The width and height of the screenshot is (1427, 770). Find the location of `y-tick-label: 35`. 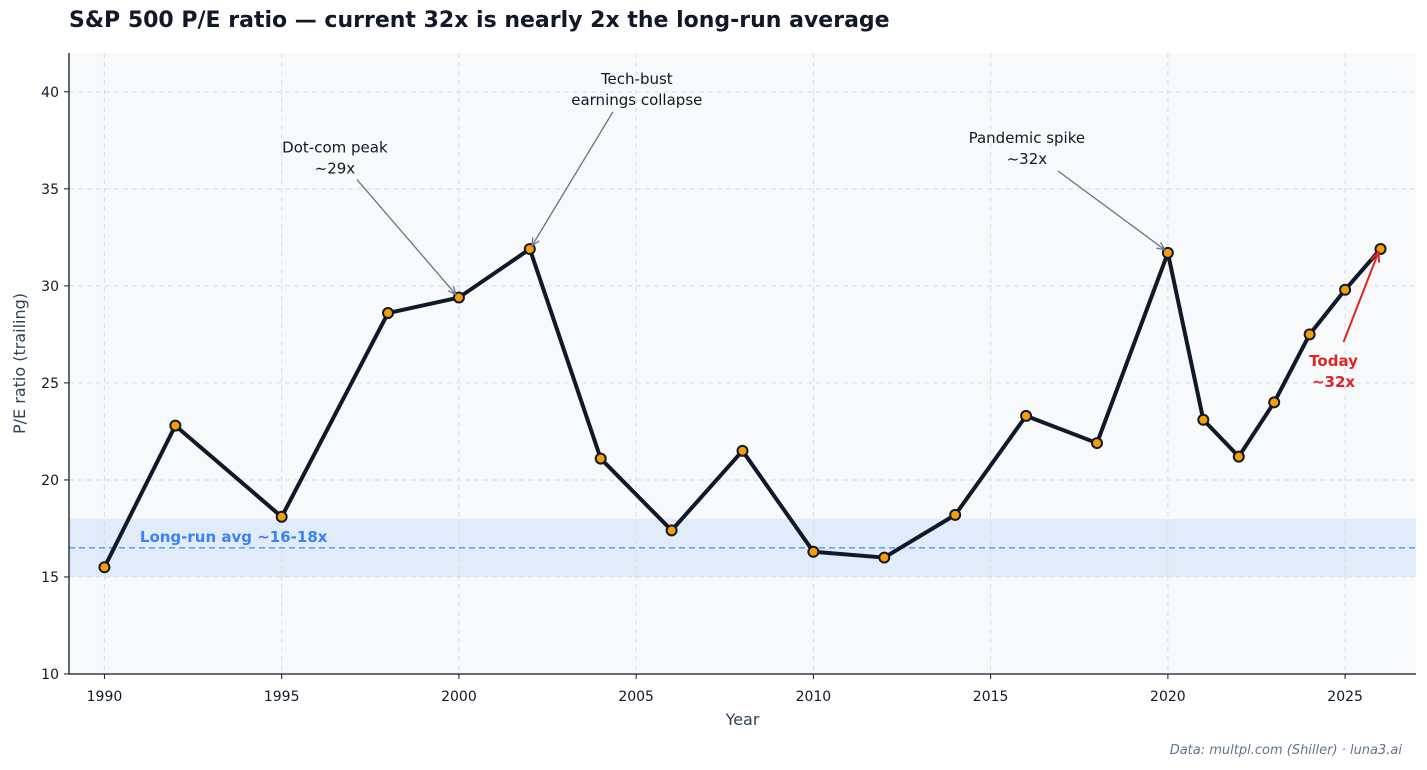

y-tick-label: 35 is located at coordinates (50, 190).